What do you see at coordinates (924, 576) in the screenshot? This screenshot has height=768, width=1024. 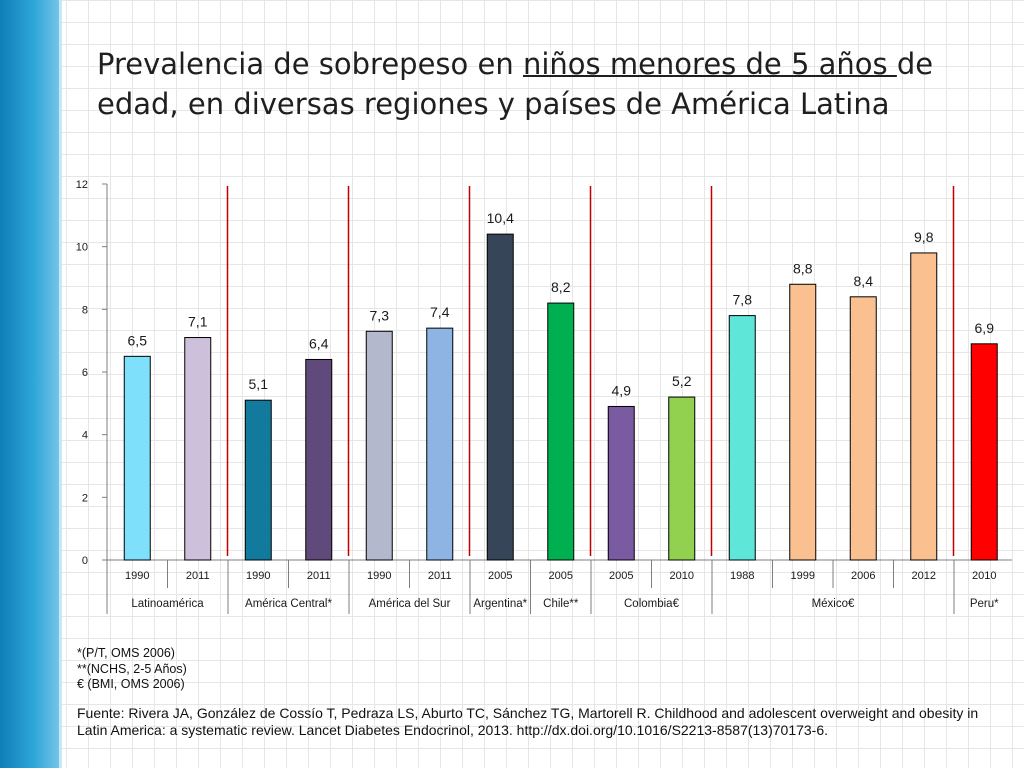 I see `x-tick-label: 2012` at bounding box center [924, 576].